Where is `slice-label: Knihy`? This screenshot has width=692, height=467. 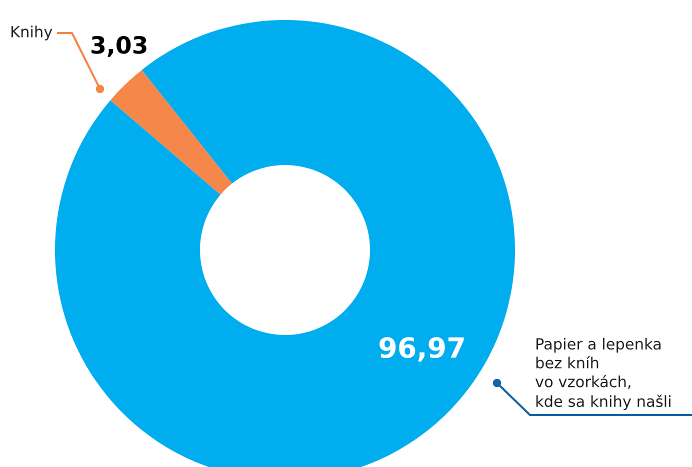
slice-label: Knihy is located at coordinates (32, 33).